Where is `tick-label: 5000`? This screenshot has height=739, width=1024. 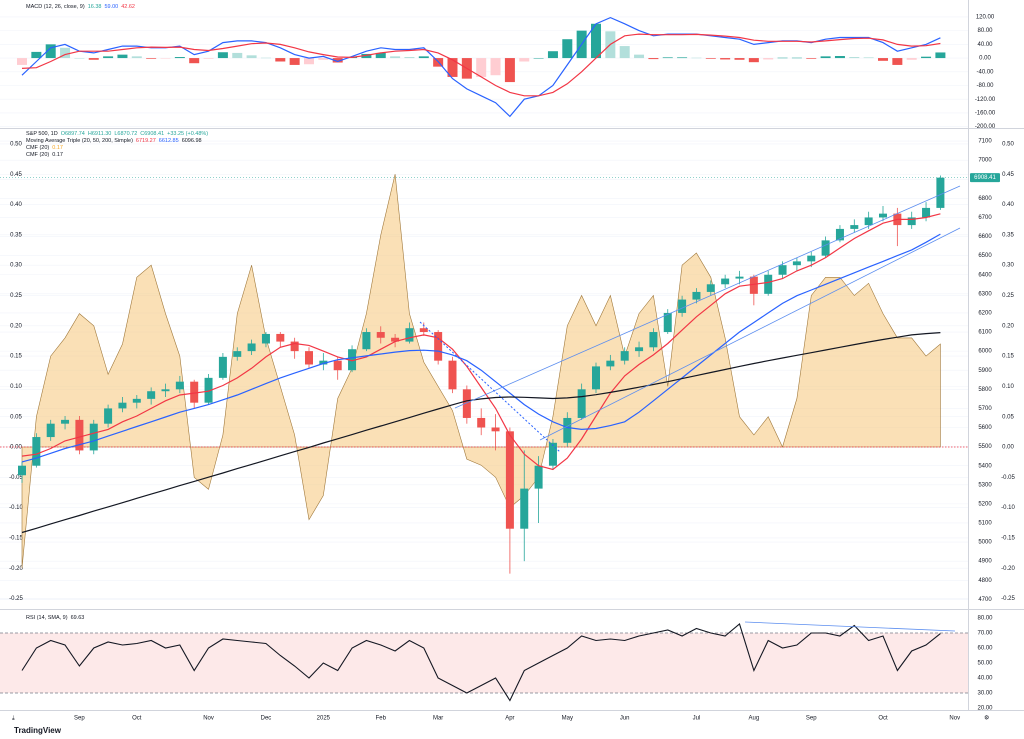
tick-label: 5000 is located at coordinates (985, 543).